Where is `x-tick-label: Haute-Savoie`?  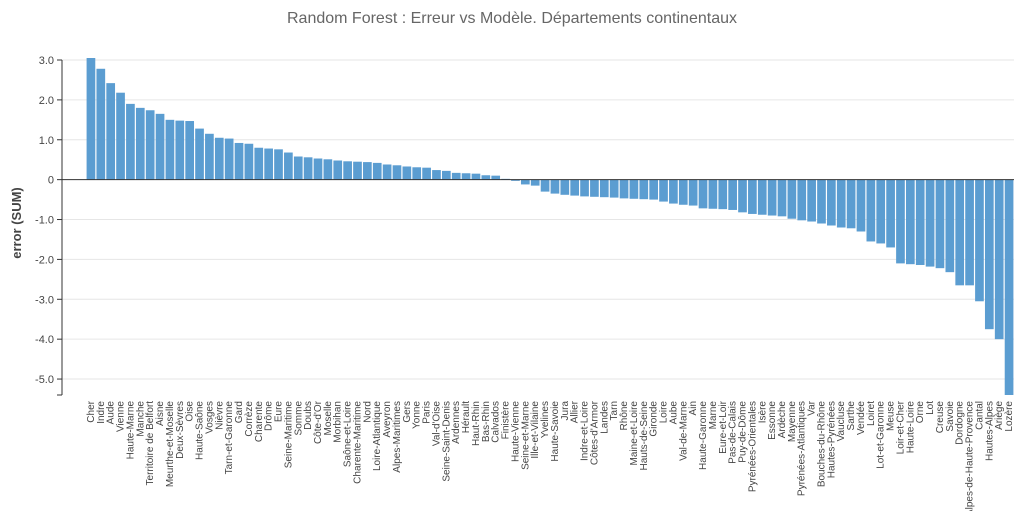 x-tick-label: Haute-Savoie is located at coordinates (555, 431).